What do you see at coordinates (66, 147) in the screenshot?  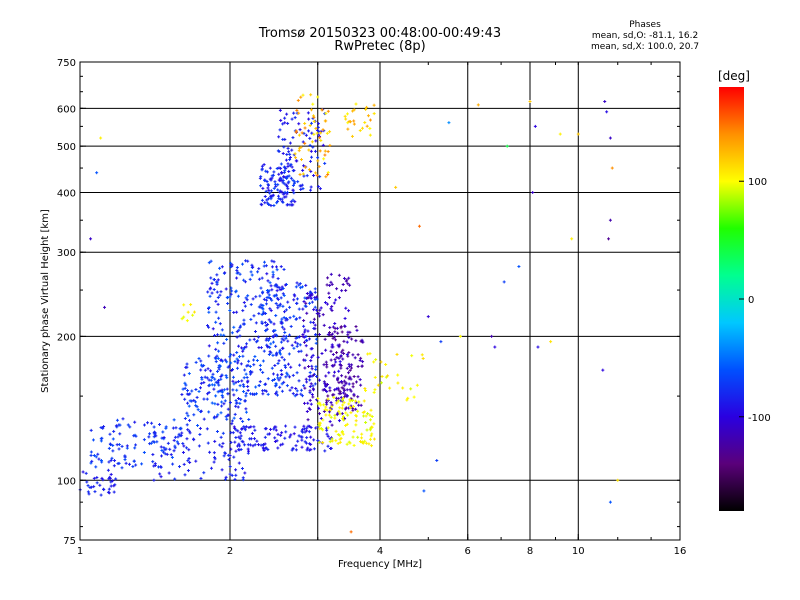 I see `y-tick-label-5: 500` at bounding box center [66, 147].